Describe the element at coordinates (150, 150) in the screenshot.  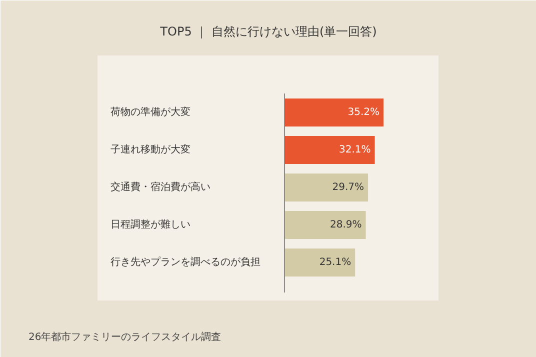
I see `y-tick-label: 子連れ移動が大変` at that location.